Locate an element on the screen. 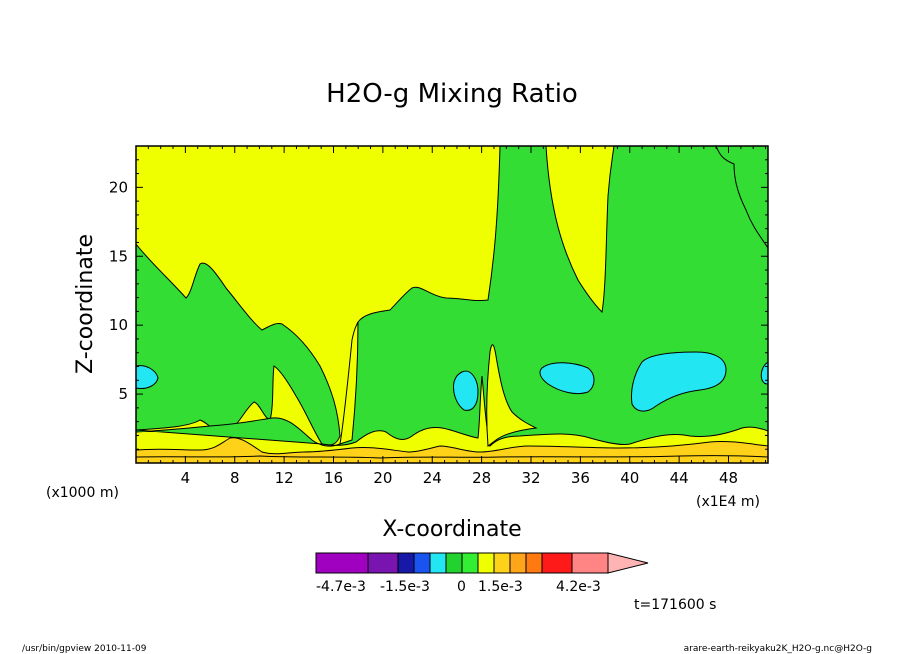 This screenshot has height=654, width=904. orange-band-inner-line is located at coordinates (452, 457).